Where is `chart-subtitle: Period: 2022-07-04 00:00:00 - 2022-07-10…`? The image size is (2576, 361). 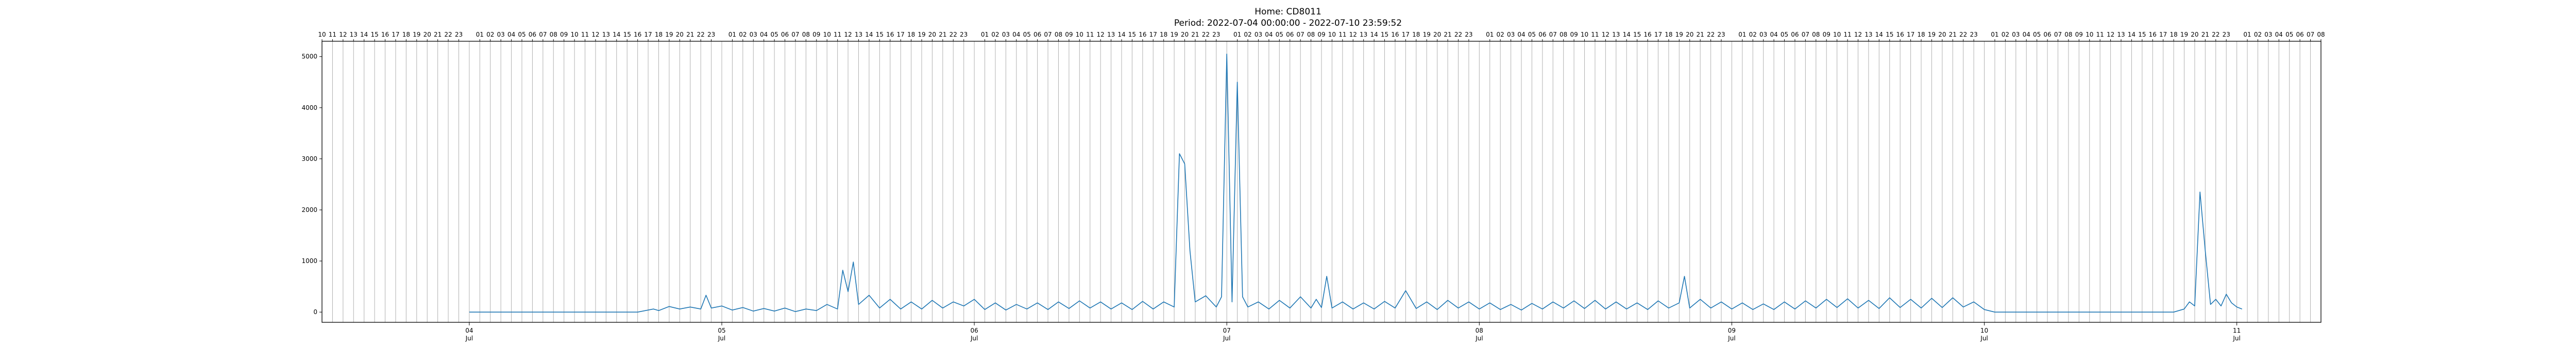 chart-subtitle: Period: 2022-07-04 00:00:00 - 2022-07-10… is located at coordinates (1288, 23).